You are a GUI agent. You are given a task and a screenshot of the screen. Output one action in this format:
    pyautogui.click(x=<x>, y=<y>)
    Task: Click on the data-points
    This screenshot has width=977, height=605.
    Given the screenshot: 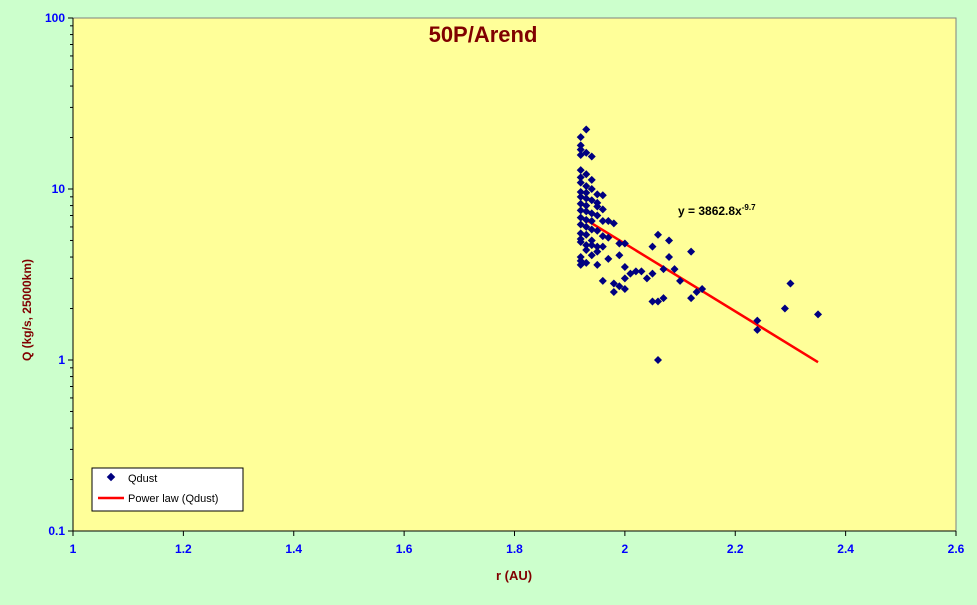 What is the action you would take?
    pyautogui.click(x=699, y=244)
    